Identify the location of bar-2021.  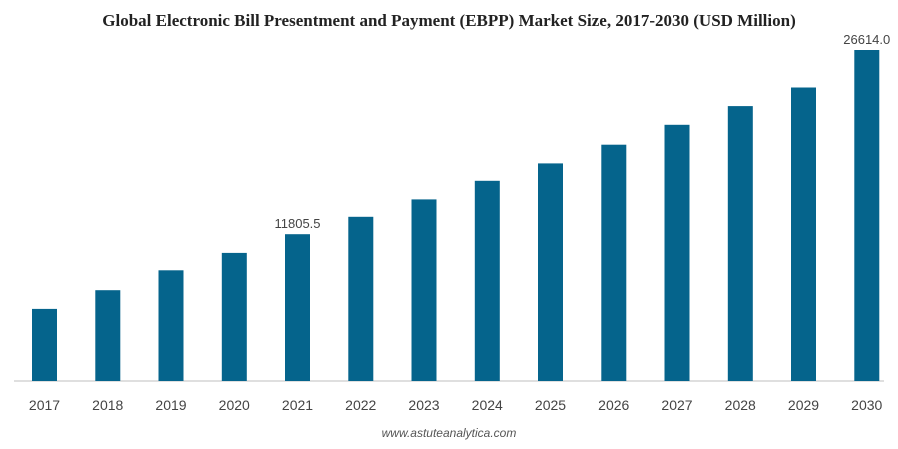
(297, 307).